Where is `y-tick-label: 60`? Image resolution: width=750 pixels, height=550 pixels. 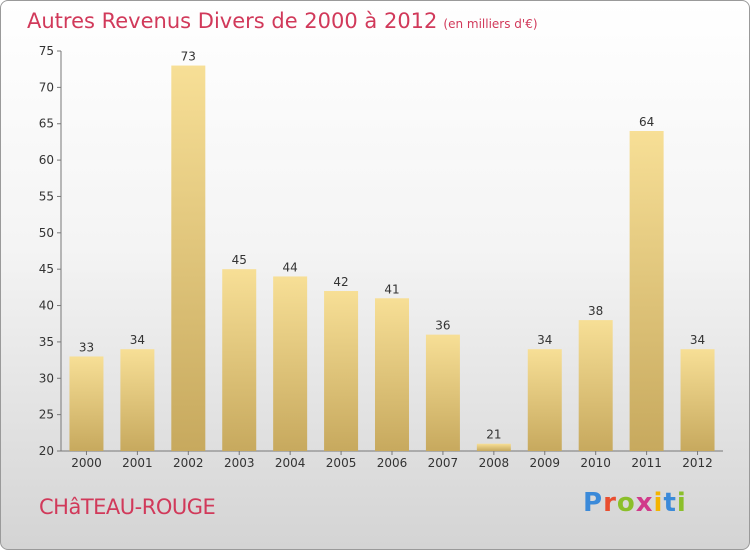 y-tick-label: 60 is located at coordinates (46, 160).